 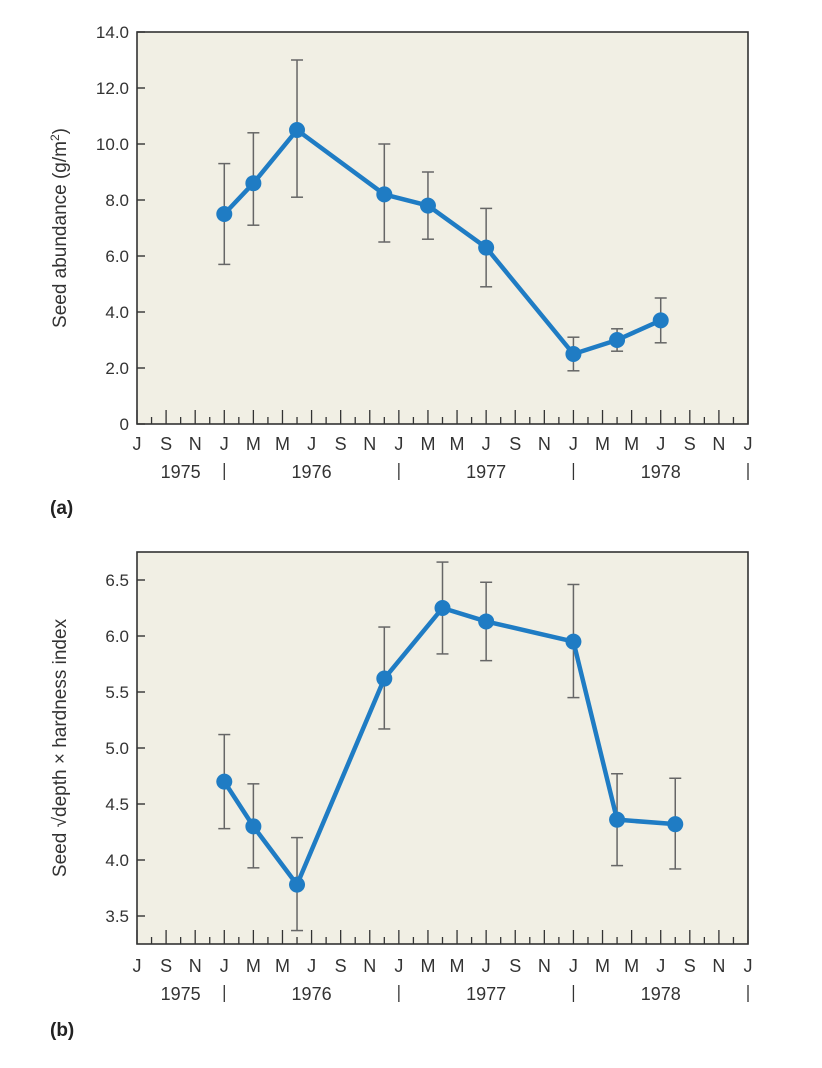 I want to click on y-axis-label: Seed abundance (g/m2), so click(x=59, y=228).